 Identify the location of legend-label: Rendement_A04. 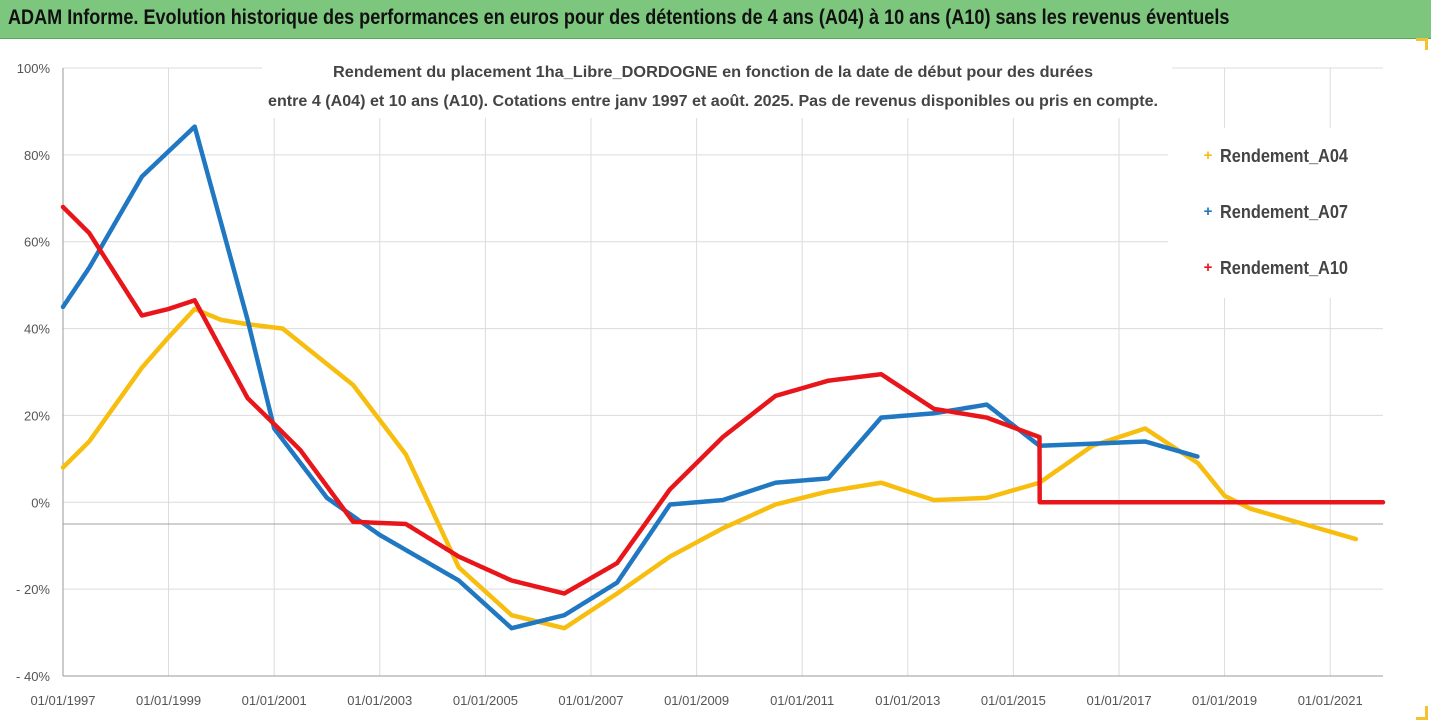
(1284, 156).